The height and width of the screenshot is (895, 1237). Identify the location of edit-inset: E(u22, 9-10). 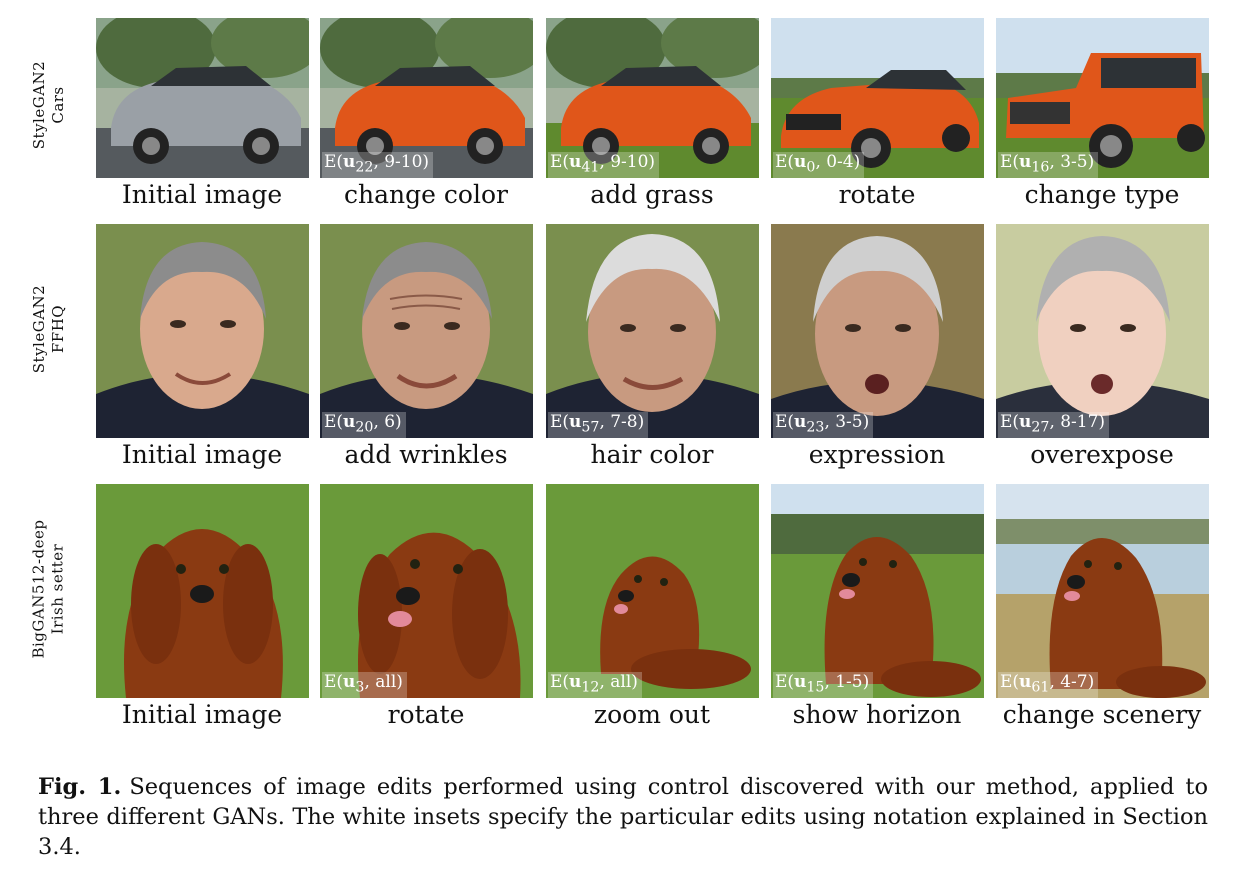
(378, 164).